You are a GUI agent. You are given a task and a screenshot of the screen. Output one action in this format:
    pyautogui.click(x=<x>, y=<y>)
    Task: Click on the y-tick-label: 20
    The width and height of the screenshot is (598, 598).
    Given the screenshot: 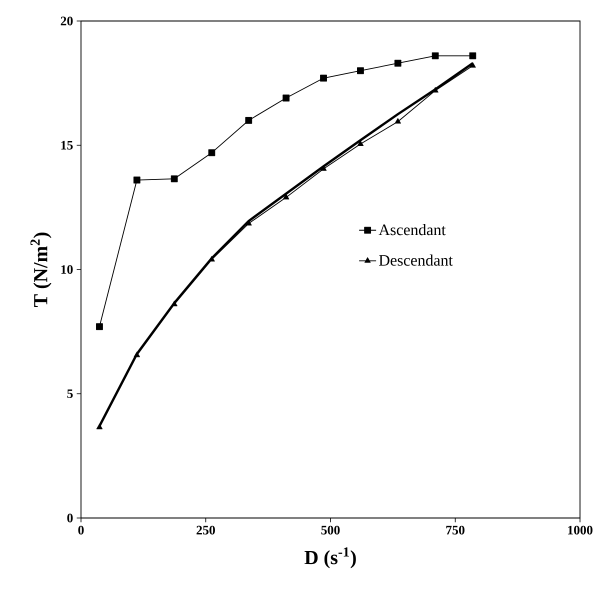 What is the action you would take?
    pyautogui.click(x=66, y=21)
    